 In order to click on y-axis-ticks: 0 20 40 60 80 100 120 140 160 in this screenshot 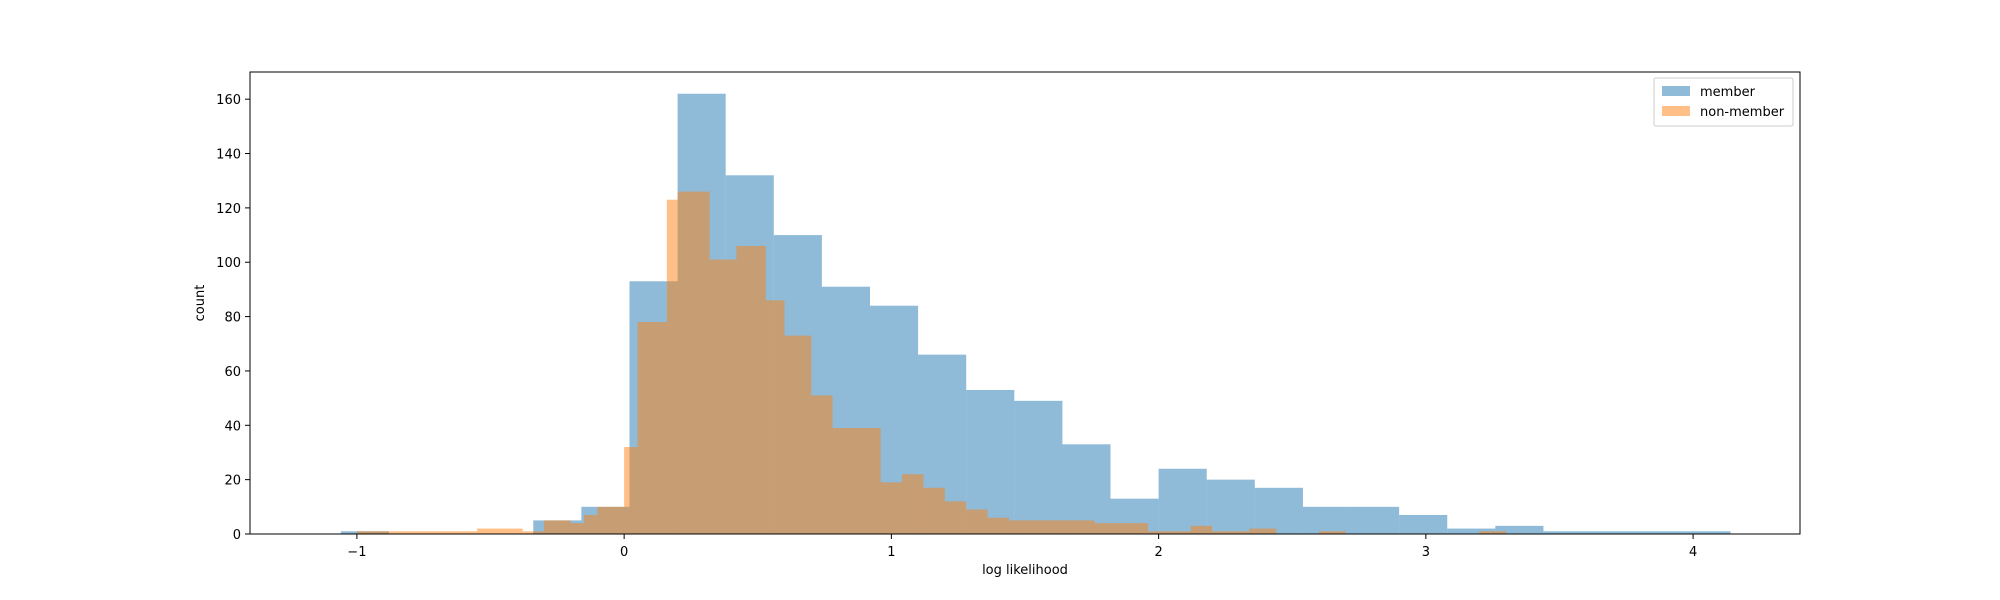, I will do `click(233, 318)`.